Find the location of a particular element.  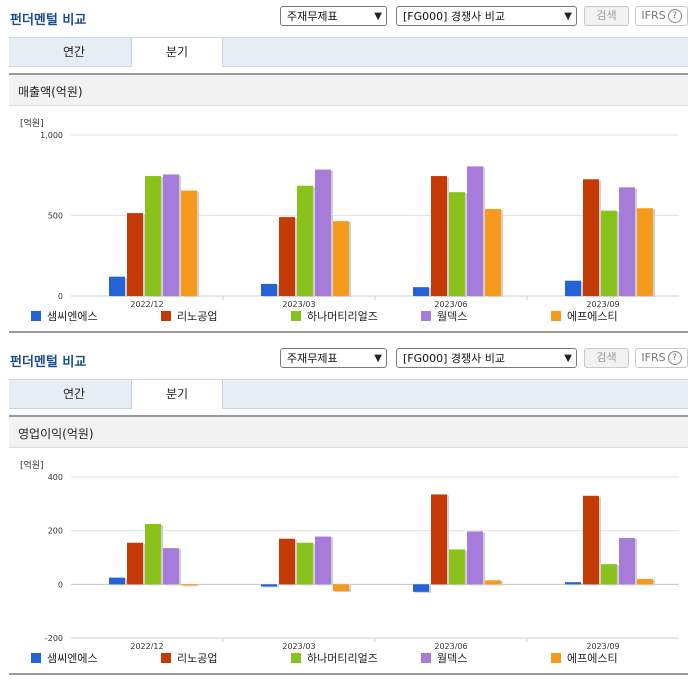

bar-shadow is located at coordinates (191, 586).